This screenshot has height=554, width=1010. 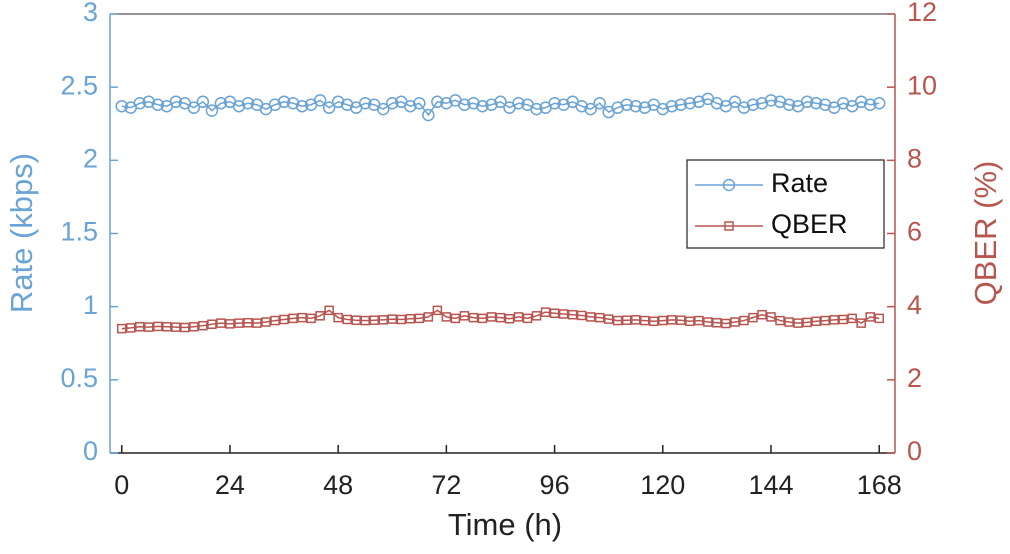 I want to click on x-axis-label: Time (h), so click(x=505, y=524).